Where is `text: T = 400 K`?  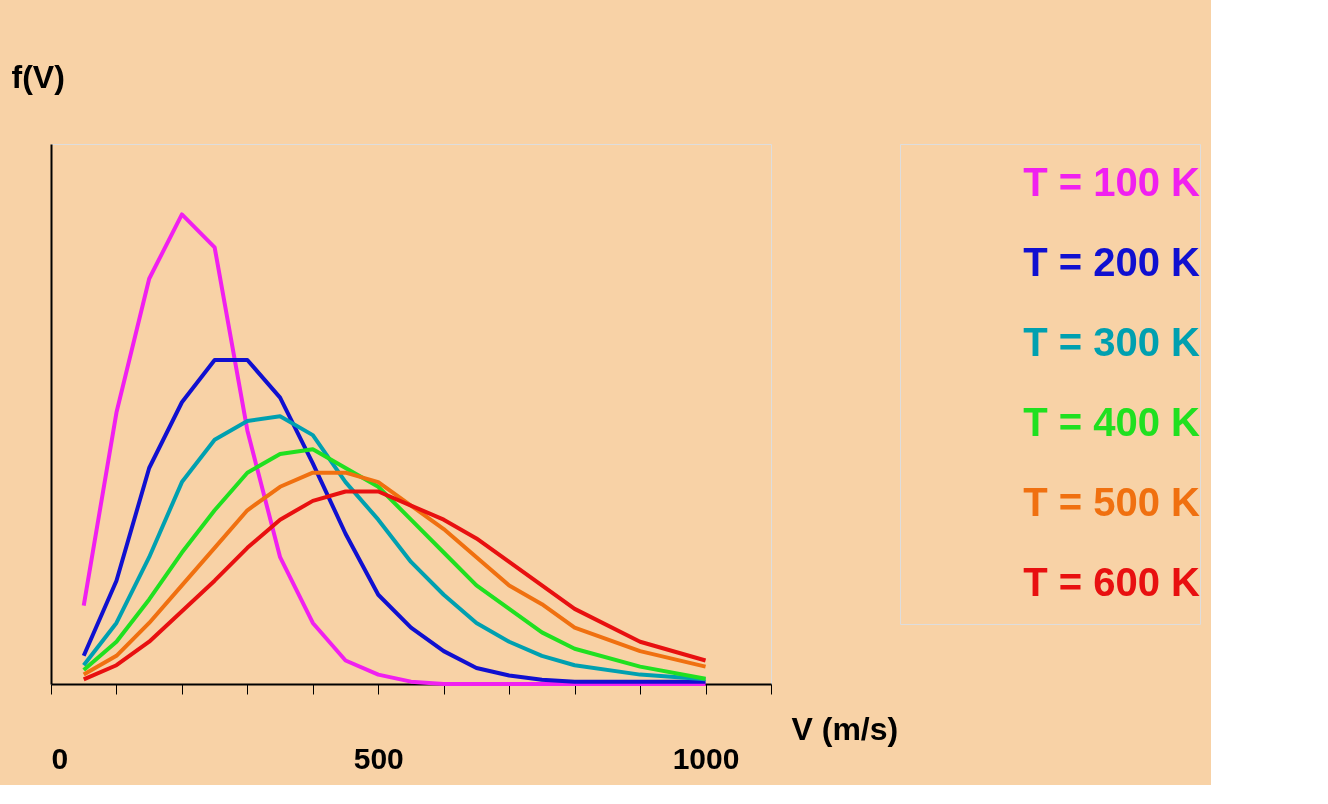 text: T = 400 K is located at coordinates (1112, 422).